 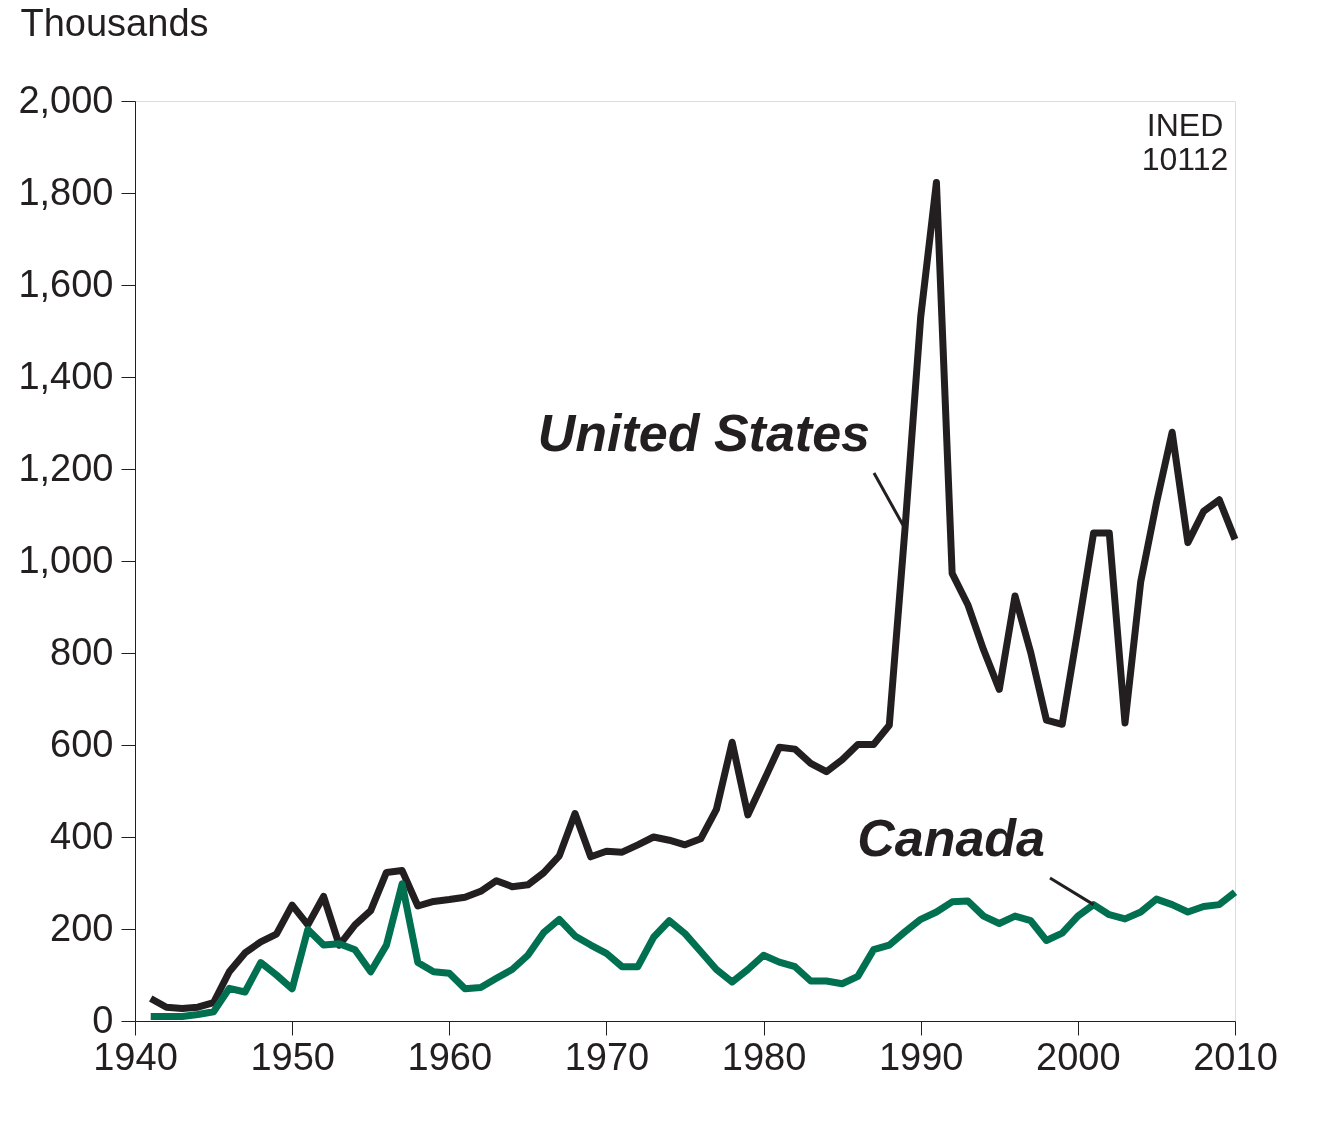 I want to click on x-tick-label: 1970, so click(x=607, y=1056).